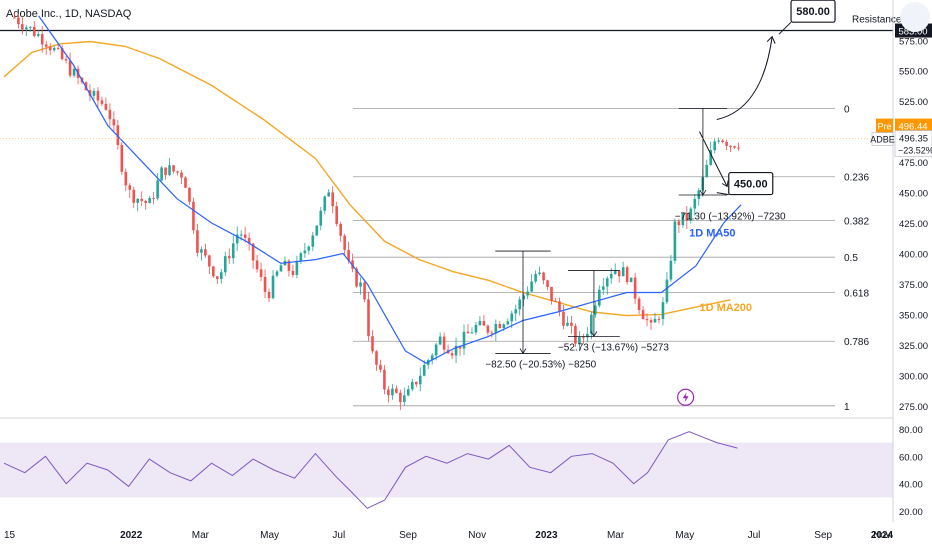 The image size is (932, 550). I want to click on target-label-1: 450.00, so click(751, 185).